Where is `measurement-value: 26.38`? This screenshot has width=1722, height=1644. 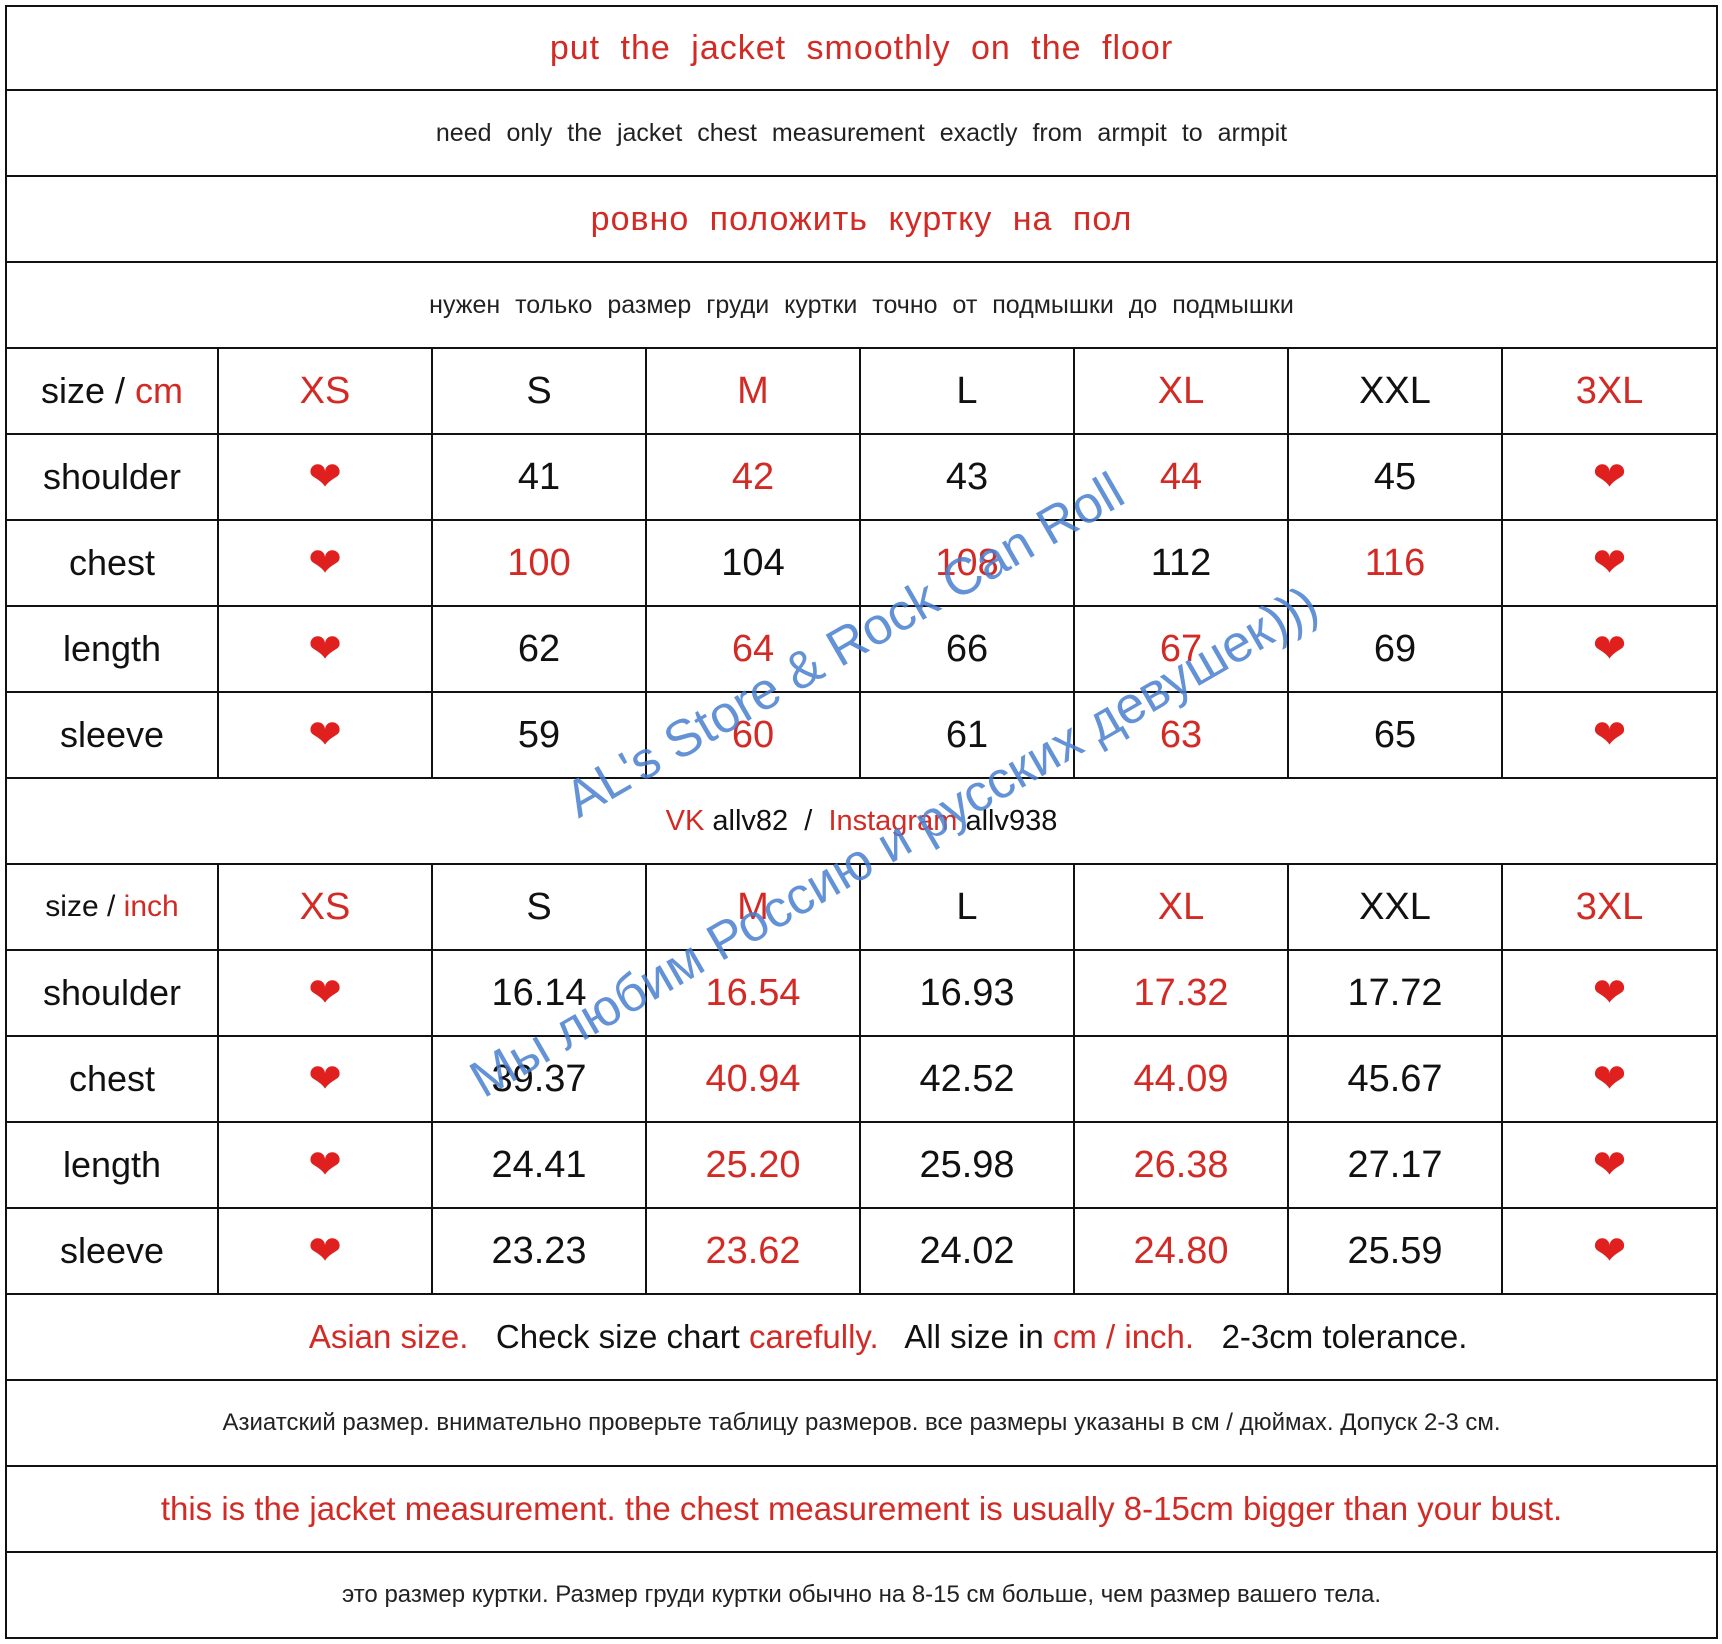
measurement-value: 26.38 is located at coordinates (1182, 1166).